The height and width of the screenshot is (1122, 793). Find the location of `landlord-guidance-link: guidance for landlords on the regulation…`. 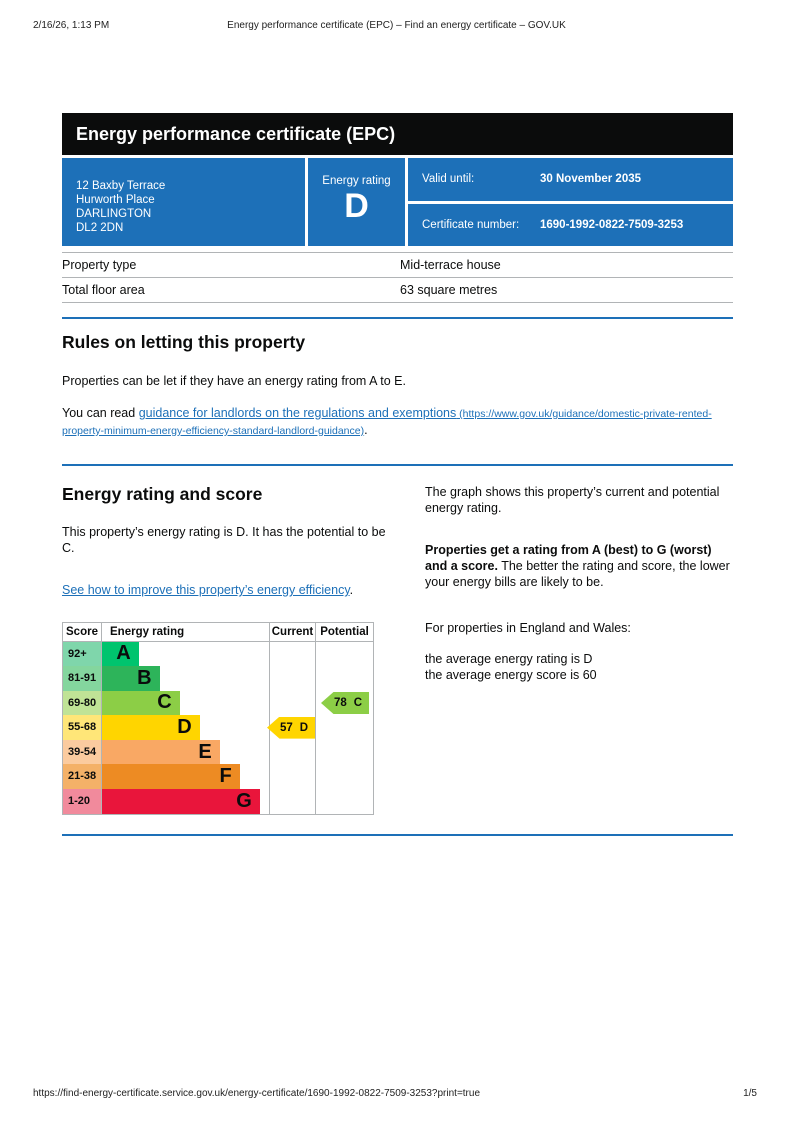

landlord-guidance-link: guidance for landlords on the regulation… is located at coordinates (387, 421).